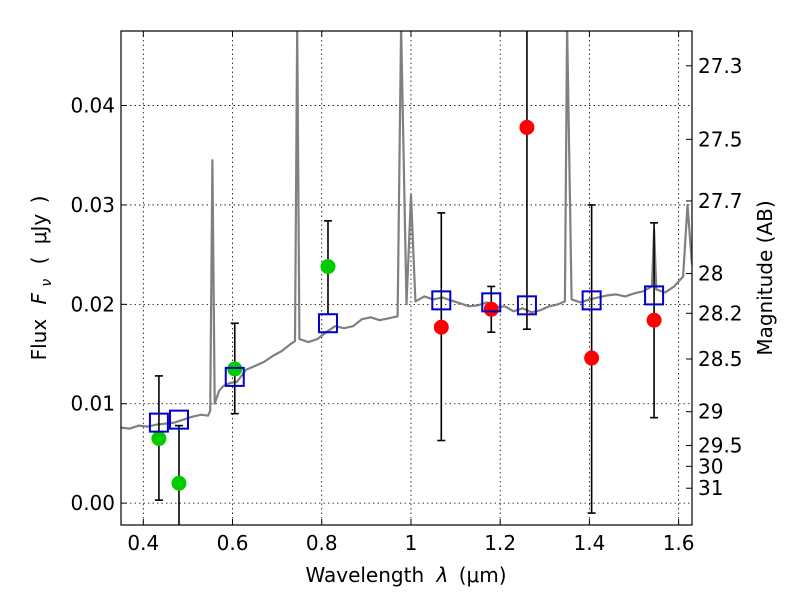 The width and height of the screenshot is (800, 600). What do you see at coordinates (720, 201) in the screenshot?
I see `y2-tick-label: 27.7` at bounding box center [720, 201].